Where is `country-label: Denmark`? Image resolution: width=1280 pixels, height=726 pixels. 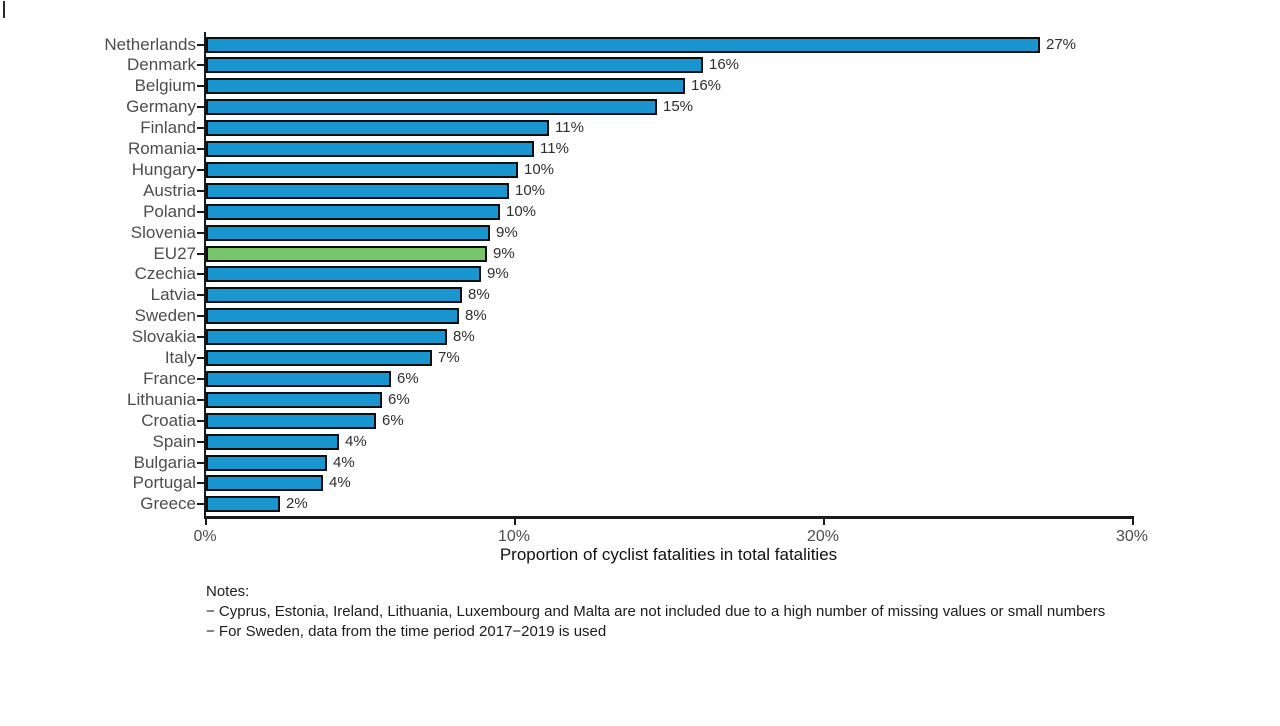 country-label: Denmark is located at coordinates (161, 65).